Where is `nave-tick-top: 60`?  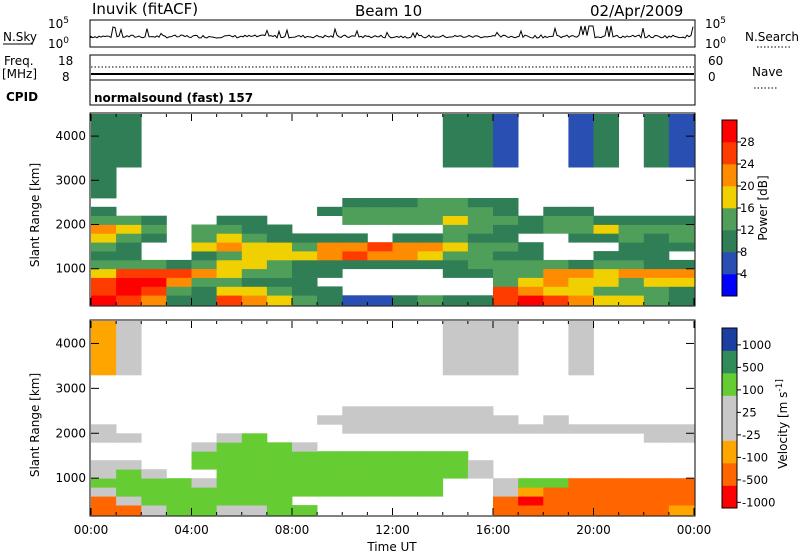 nave-tick-top: 60 is located at coordinates (715, 61).